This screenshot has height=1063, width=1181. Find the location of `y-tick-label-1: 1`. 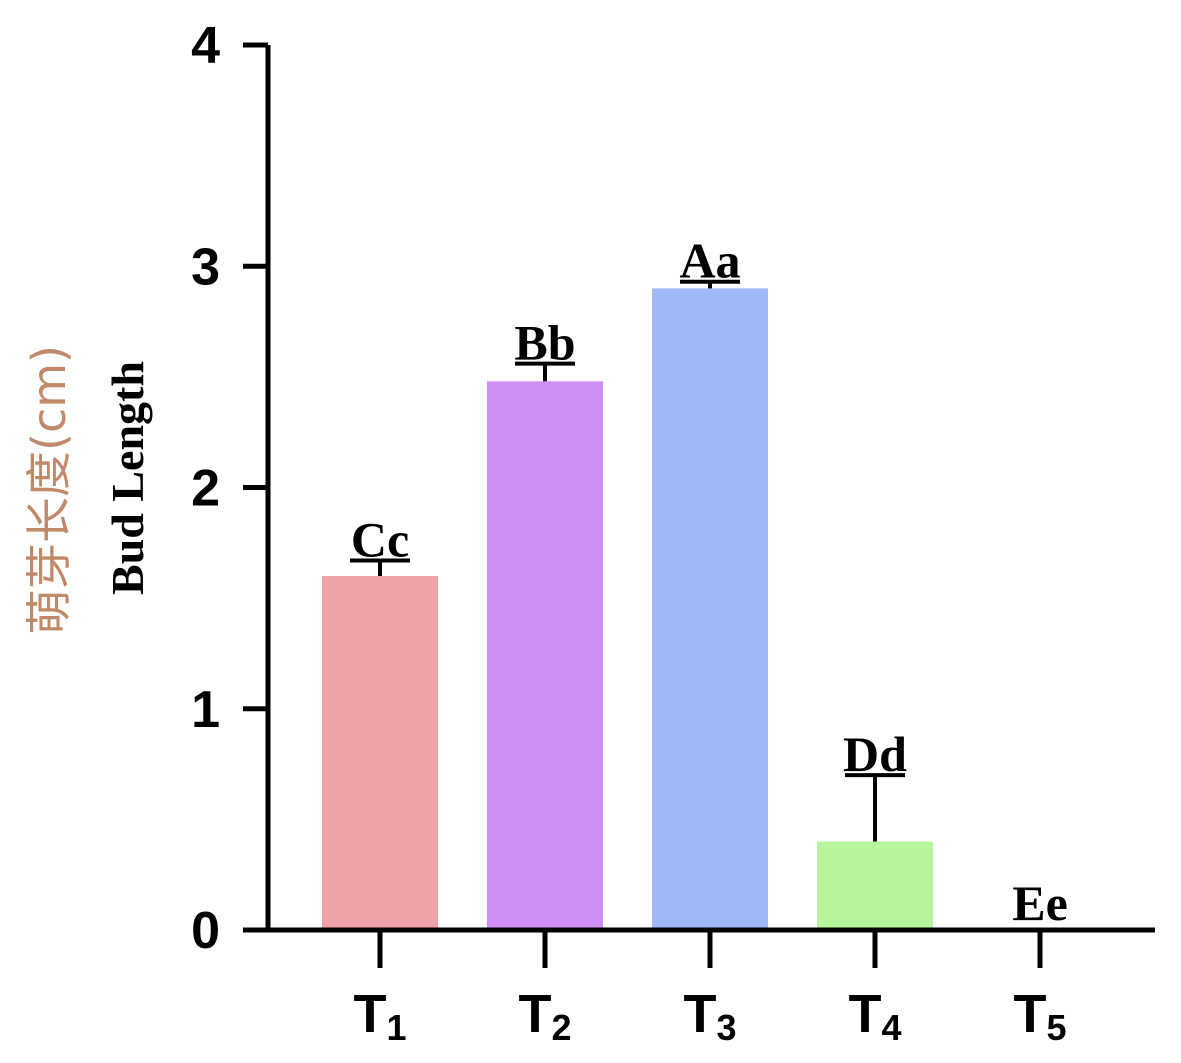

y-tick-label-1: 1 is located at coordinates (205, 710).